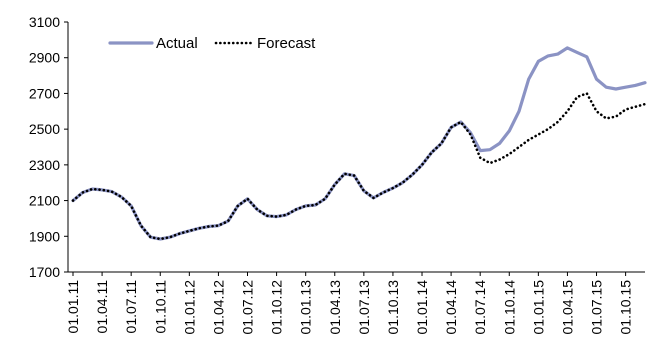 This screenshot has height=358, width=647. I want to click on y-tick-label: 3100, so click(44, 22).